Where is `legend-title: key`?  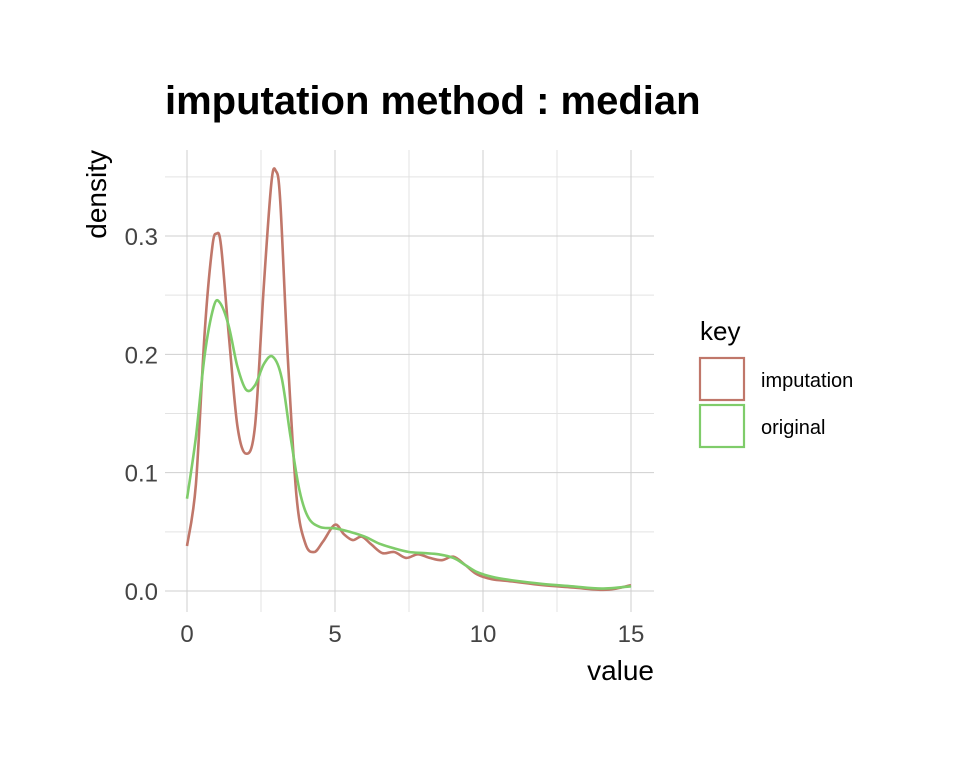
legend-title: key is located at coordinates (720, 331).